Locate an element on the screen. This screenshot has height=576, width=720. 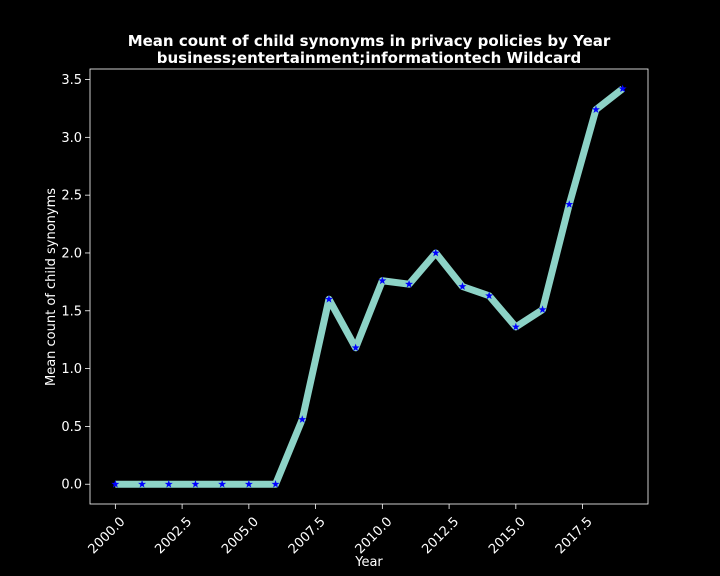
y-tick-label: 2.0 is located at coordinates (71, 253).